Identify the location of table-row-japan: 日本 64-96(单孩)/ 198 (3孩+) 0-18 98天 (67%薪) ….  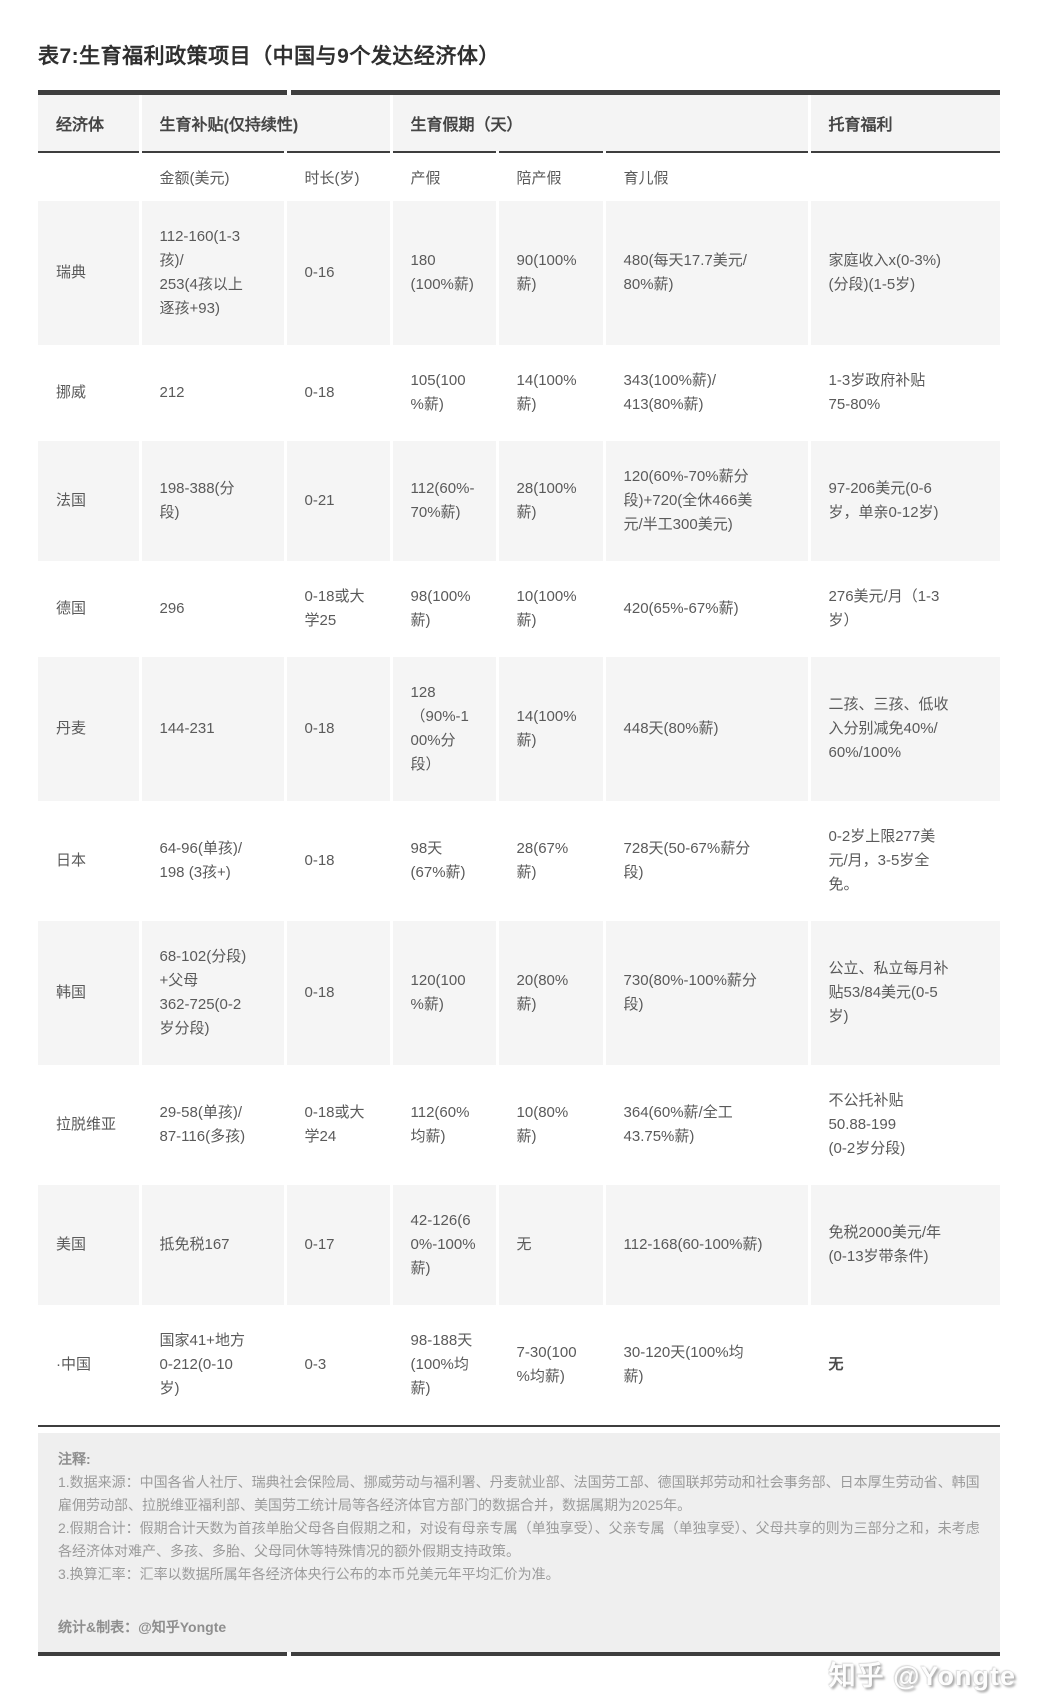
(519, 861).